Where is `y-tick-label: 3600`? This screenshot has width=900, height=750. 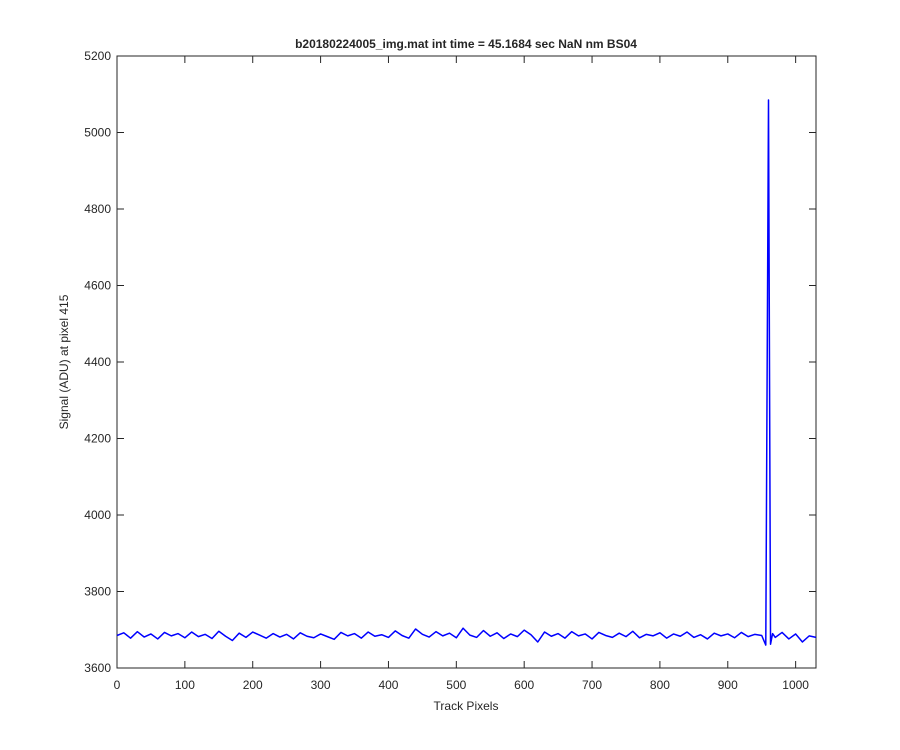 y-tick-label: 3600 is located at coordinates (97, 668).